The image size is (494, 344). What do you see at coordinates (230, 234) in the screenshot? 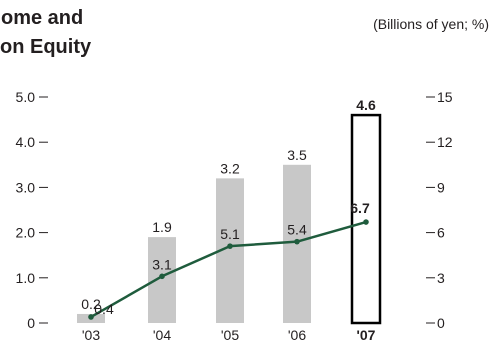
I see `roe-value-label: 5.1` at bounding box center [230, 234].